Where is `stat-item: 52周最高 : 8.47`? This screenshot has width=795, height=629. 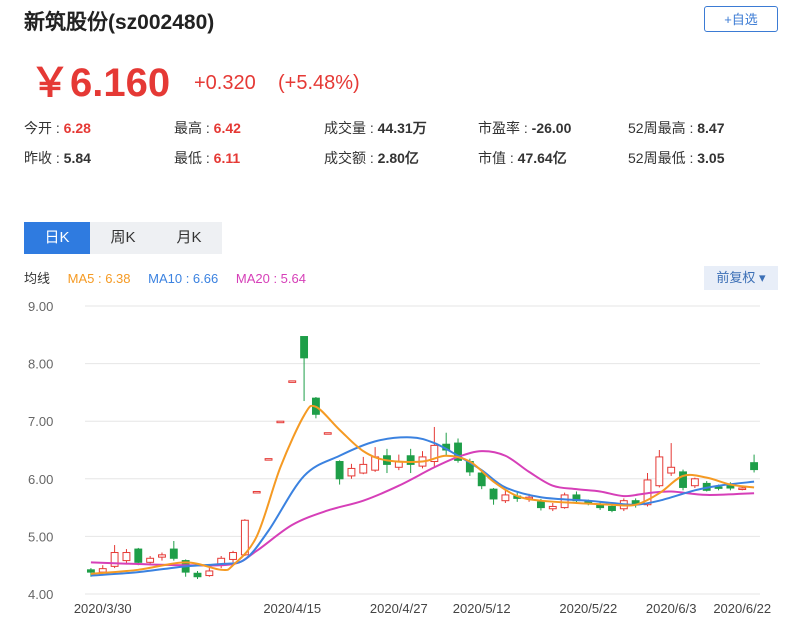 stat-item: 52周最高 : 8.47 is located at coordinates (676, 128).